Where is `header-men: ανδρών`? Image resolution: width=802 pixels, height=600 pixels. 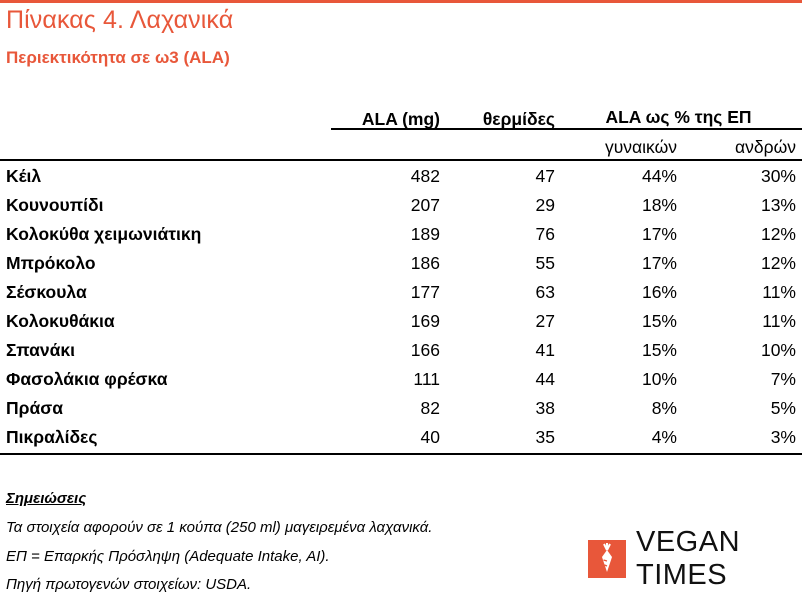 header-men: ανδρών is located at coordinates (765, 147).